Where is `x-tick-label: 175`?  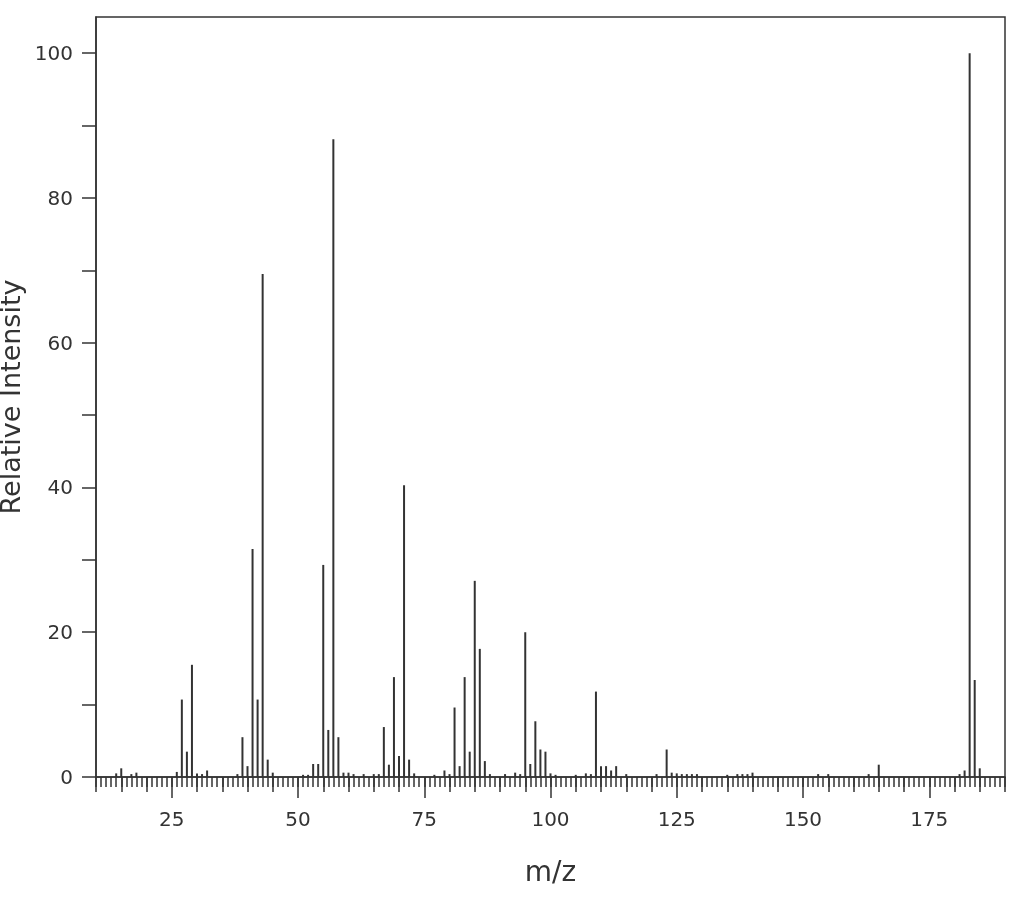 x-tick-label: 175 is located at coordinates (929, 819).